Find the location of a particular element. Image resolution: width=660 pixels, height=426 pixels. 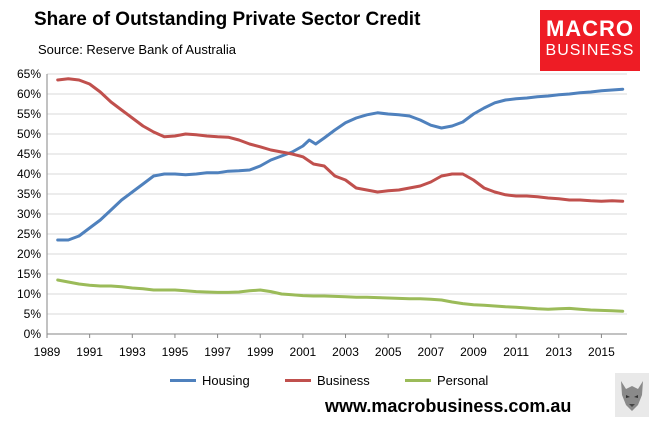

y-tick-label: 55% is located at coordinates (29, 114).